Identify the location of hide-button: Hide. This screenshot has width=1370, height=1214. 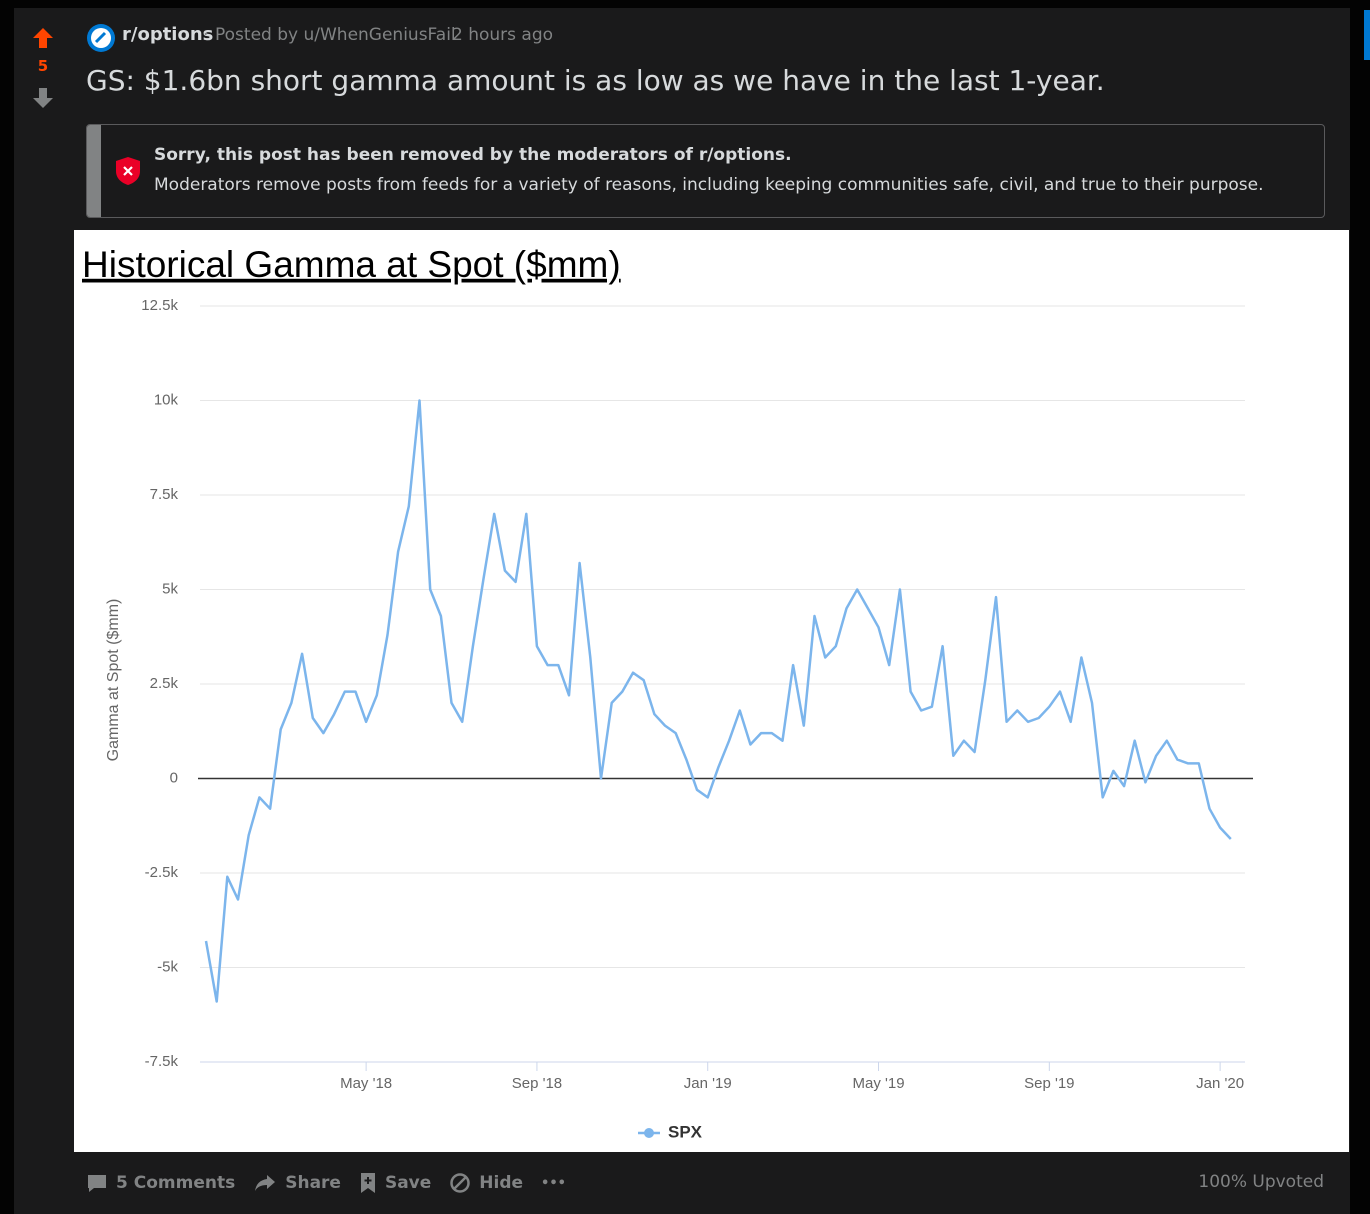
(486, 1183).